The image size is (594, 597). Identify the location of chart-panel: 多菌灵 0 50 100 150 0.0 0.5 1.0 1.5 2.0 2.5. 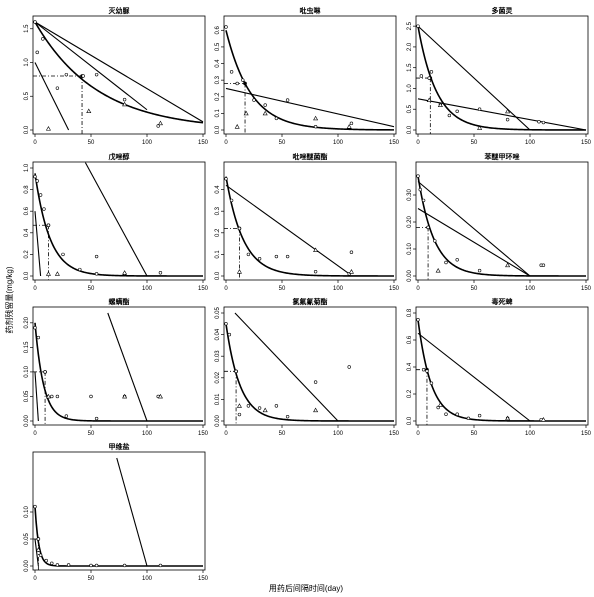
(499, 76).